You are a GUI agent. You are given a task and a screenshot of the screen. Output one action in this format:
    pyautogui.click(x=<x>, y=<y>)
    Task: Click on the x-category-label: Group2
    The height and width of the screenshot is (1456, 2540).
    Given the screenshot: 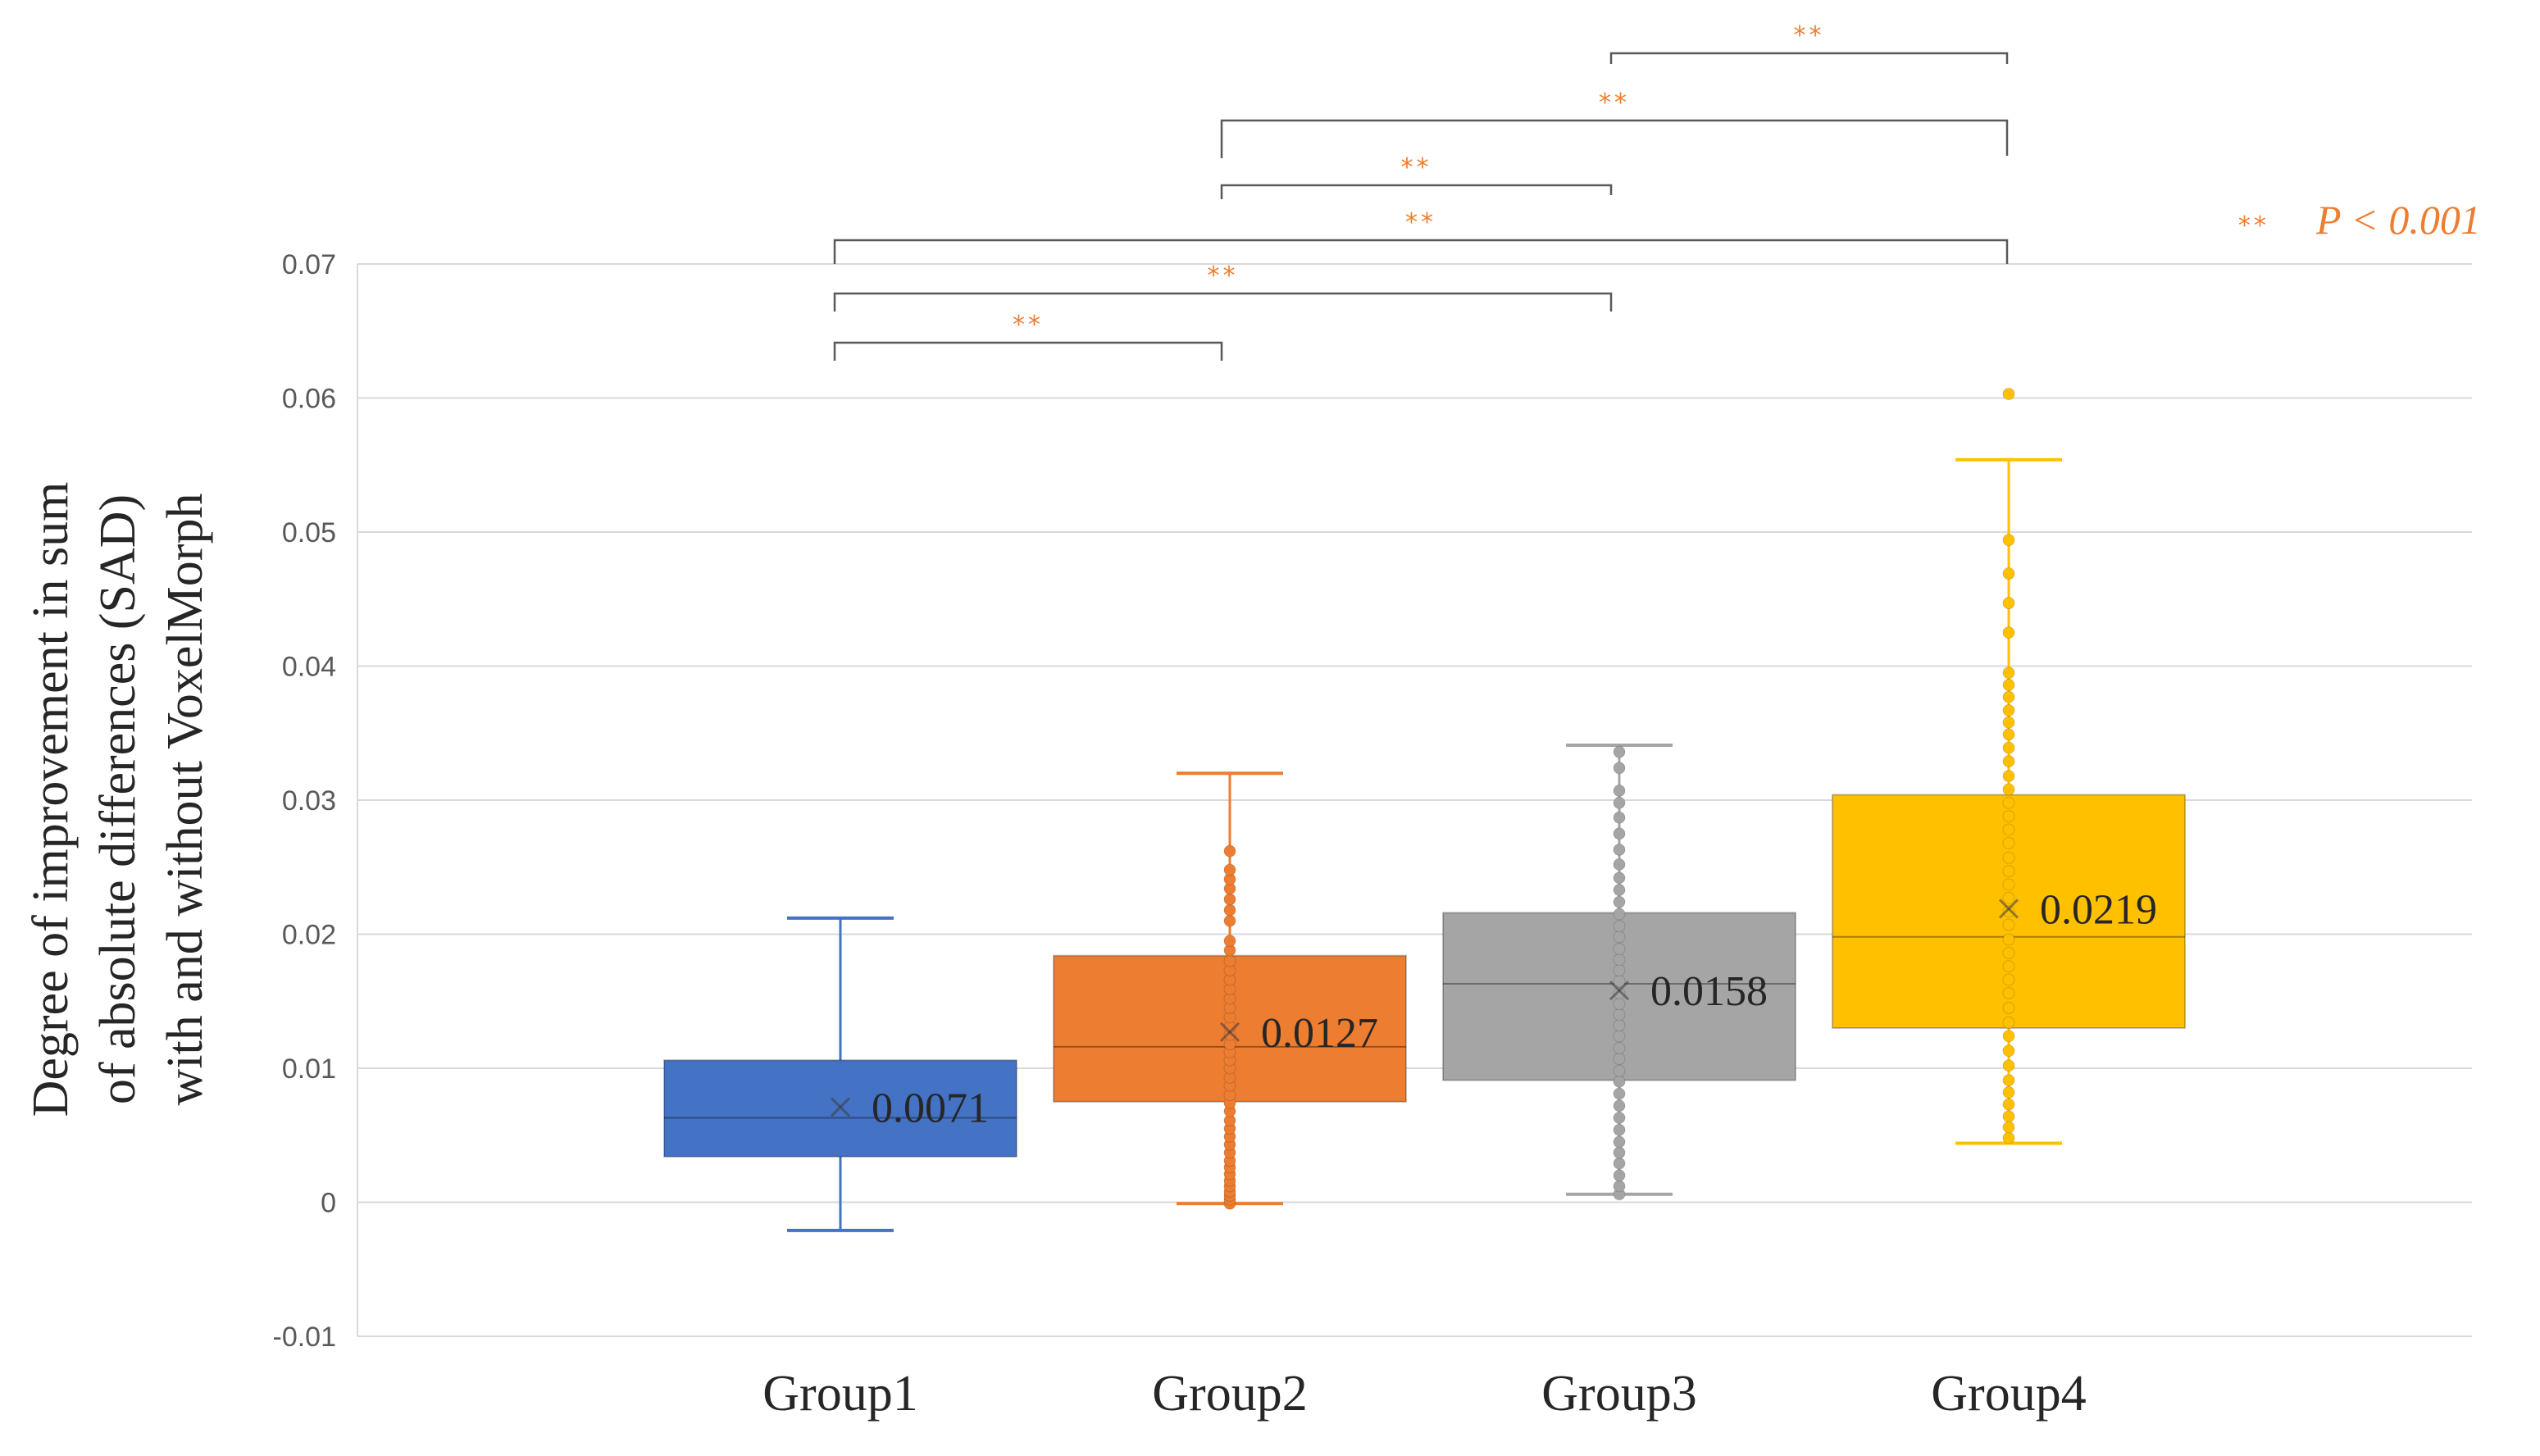 What is the action you would take?
    pyautogui.click(x=1229, y=1394)
    